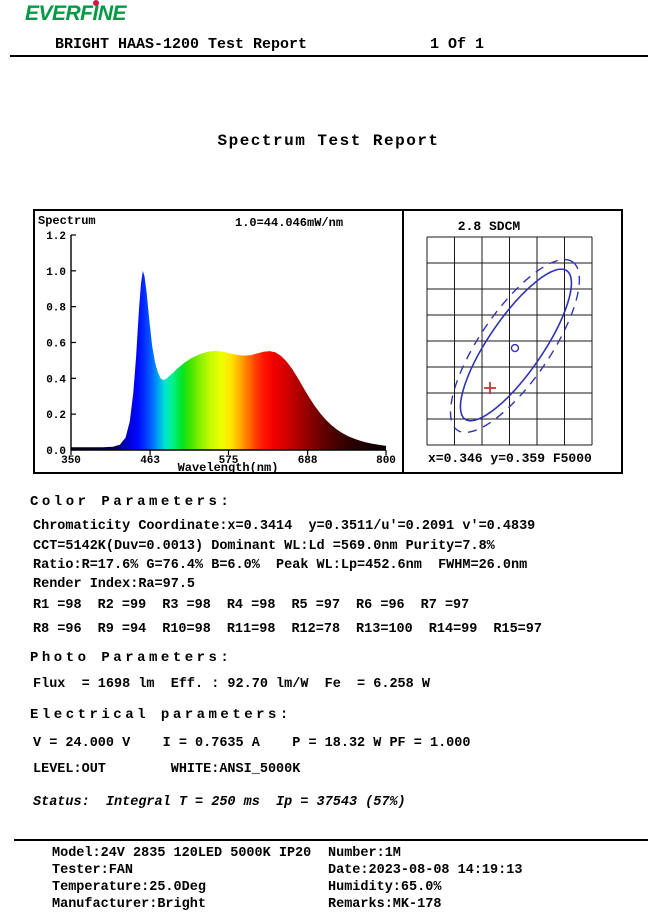  Describe the element at coordinates (385, 887) in the screenshot. I see `footer-humidity: Humidity:65.0%` at that location.